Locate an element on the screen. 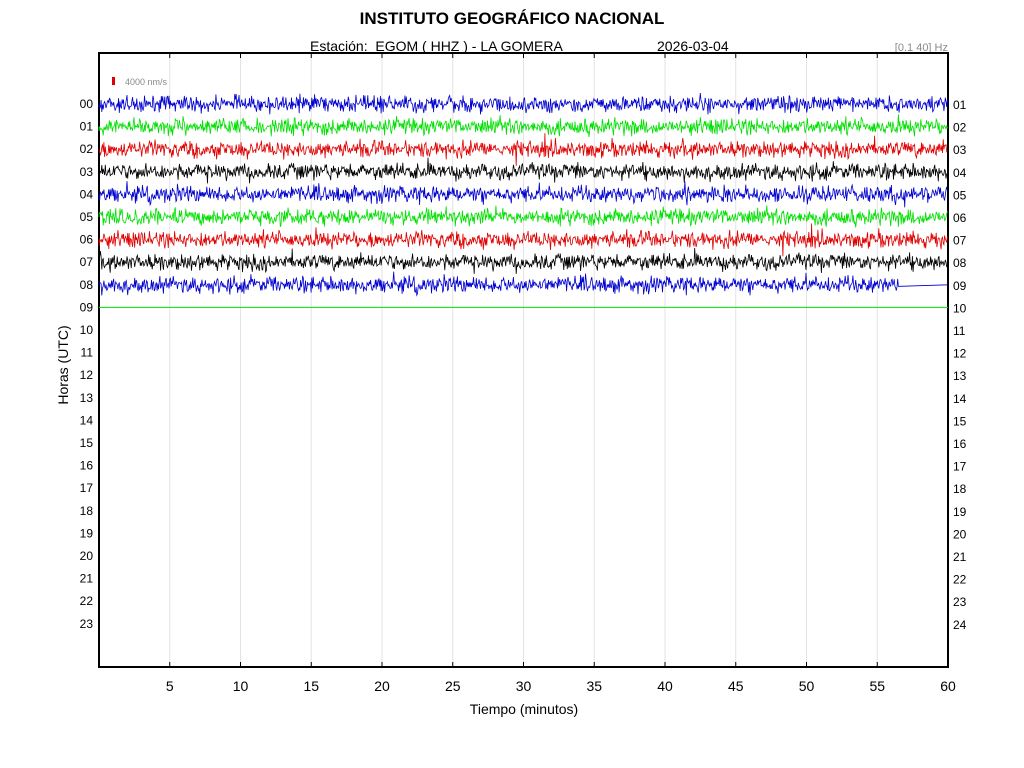 The height and width of the screenshot is (768, 1024). x-tick-label: 45 is located at coordinates (736, 686).